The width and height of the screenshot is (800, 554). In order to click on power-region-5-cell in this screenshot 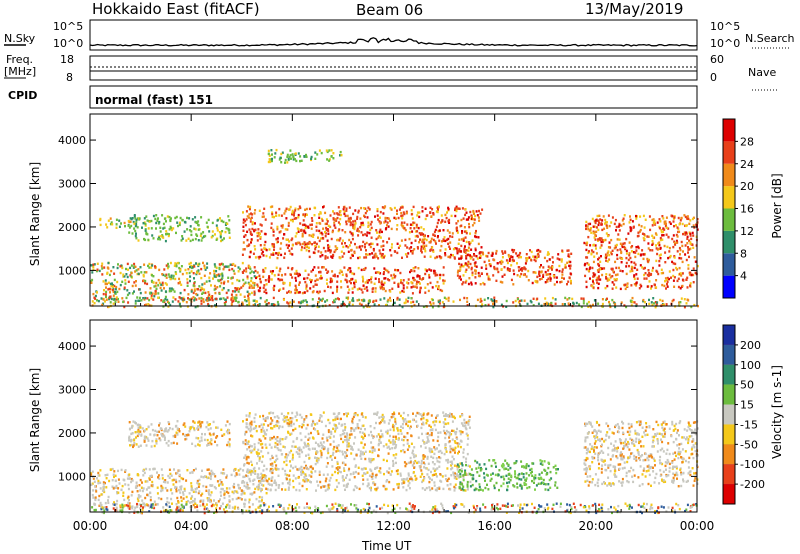, I will do `click(276, 150)`.